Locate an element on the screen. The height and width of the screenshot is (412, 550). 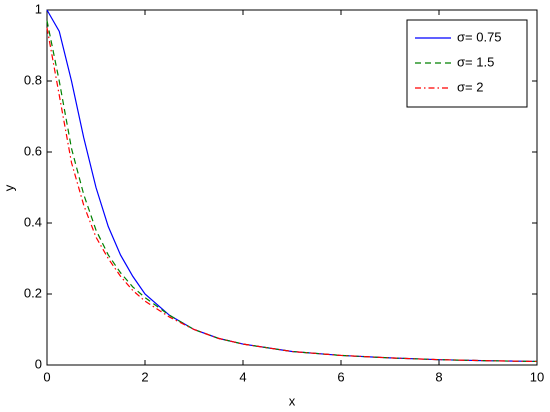
x-axis-label: x is located at coordinates (292, 400).